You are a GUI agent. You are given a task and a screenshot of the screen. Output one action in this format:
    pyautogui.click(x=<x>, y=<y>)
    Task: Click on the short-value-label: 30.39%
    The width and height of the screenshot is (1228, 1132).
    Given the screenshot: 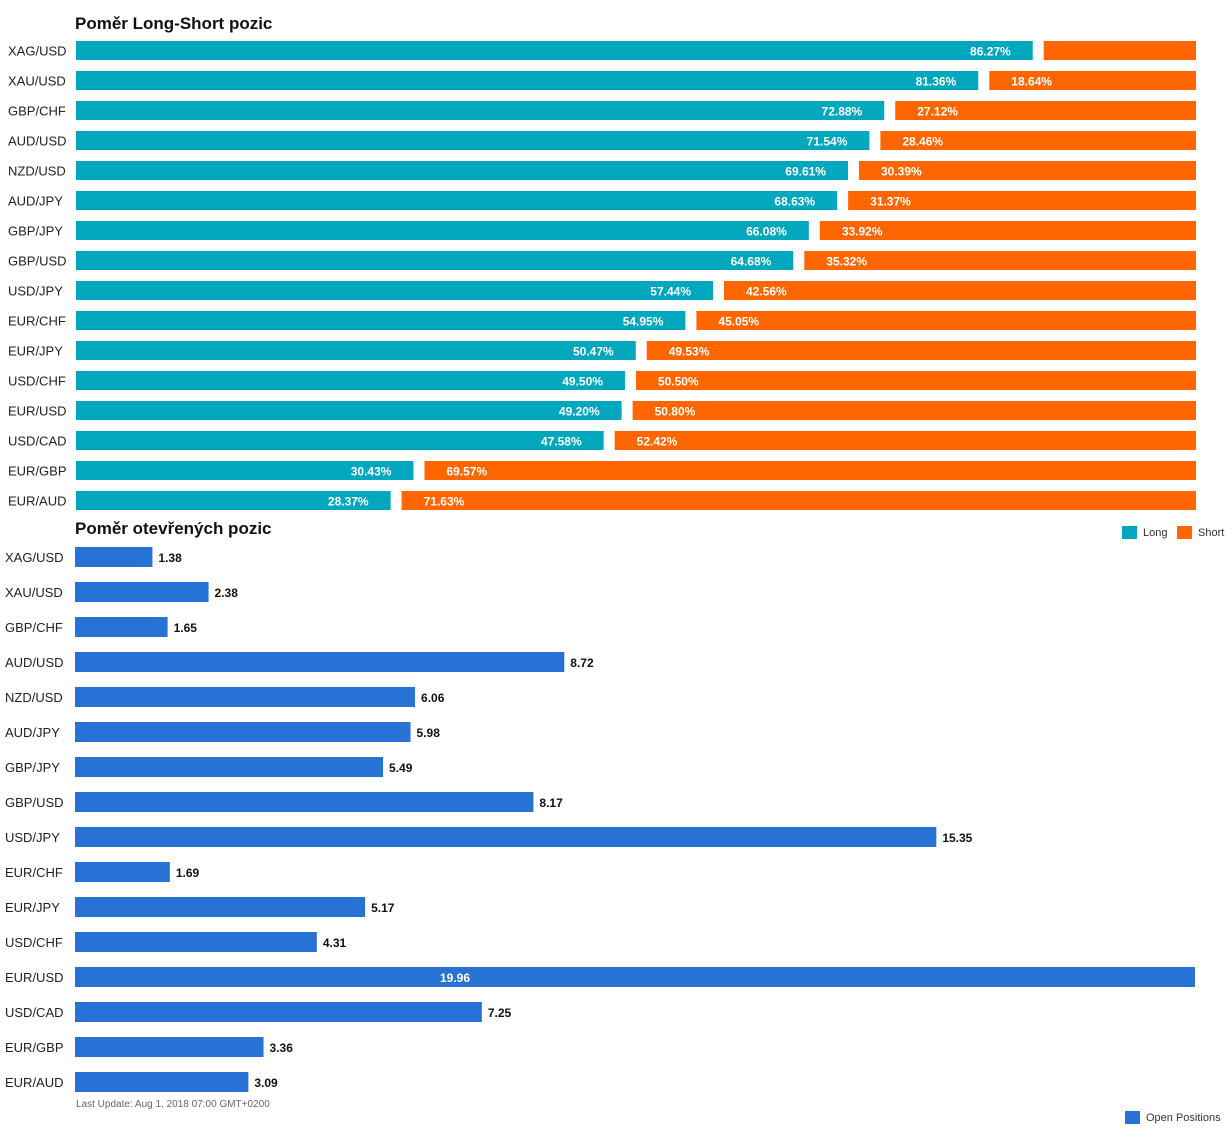 What is the action you would take?
    pyautogui.click(x=901, y=172)
    